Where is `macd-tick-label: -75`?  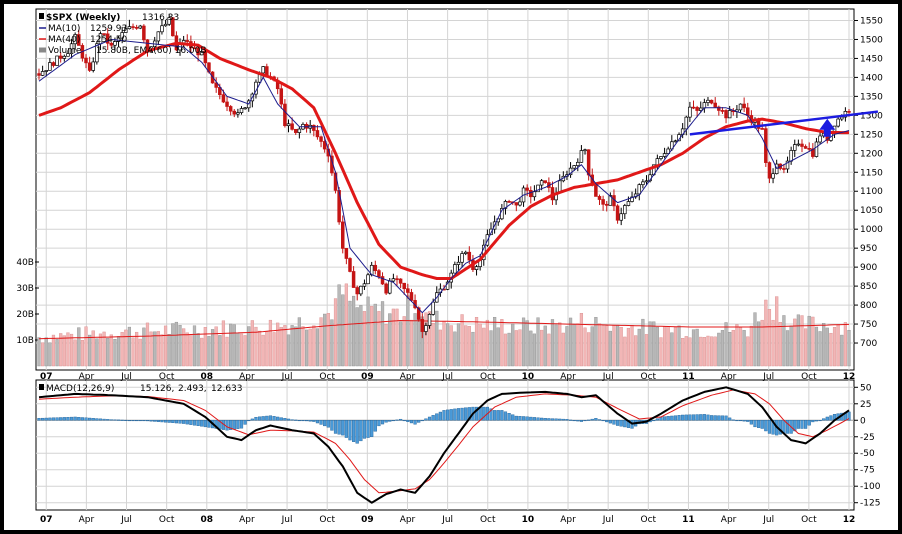
macd-tick-label: -75 is located at coordinates (867, 471).